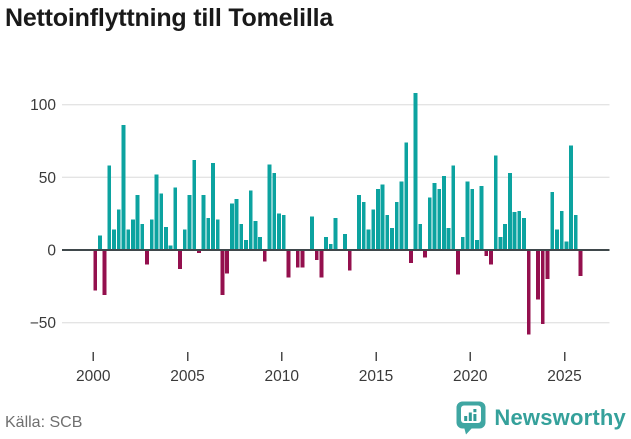  What do you see at coordinates (500, 243) in the screenshot?
I see `bar-2021-q3` at bounding box center [500, 243].